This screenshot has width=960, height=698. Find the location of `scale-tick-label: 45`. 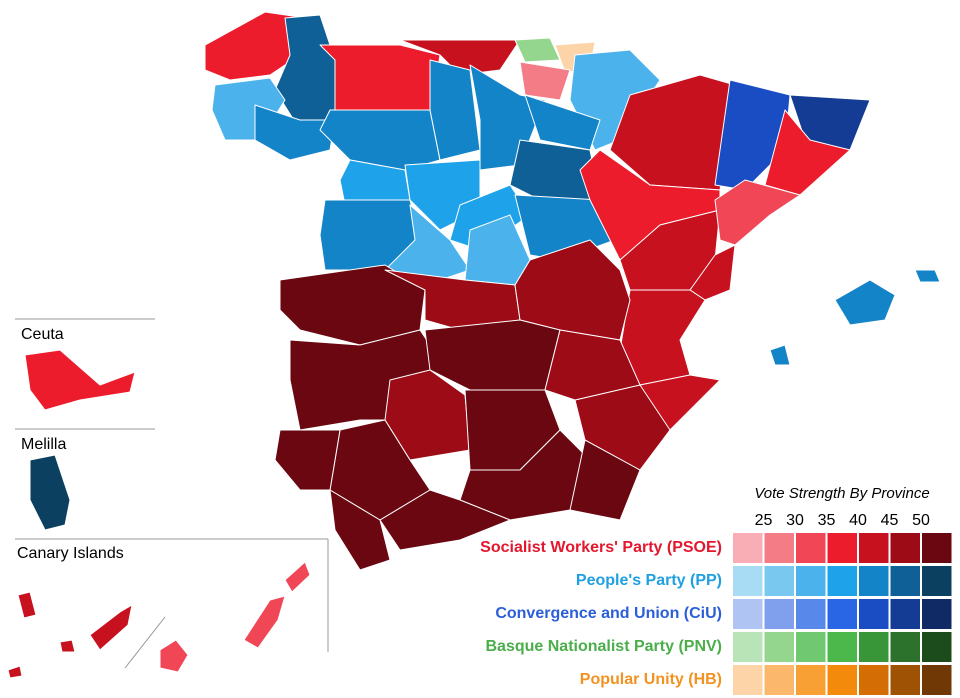

scale-tick-label: 45 is located at coordinates (890, 520).